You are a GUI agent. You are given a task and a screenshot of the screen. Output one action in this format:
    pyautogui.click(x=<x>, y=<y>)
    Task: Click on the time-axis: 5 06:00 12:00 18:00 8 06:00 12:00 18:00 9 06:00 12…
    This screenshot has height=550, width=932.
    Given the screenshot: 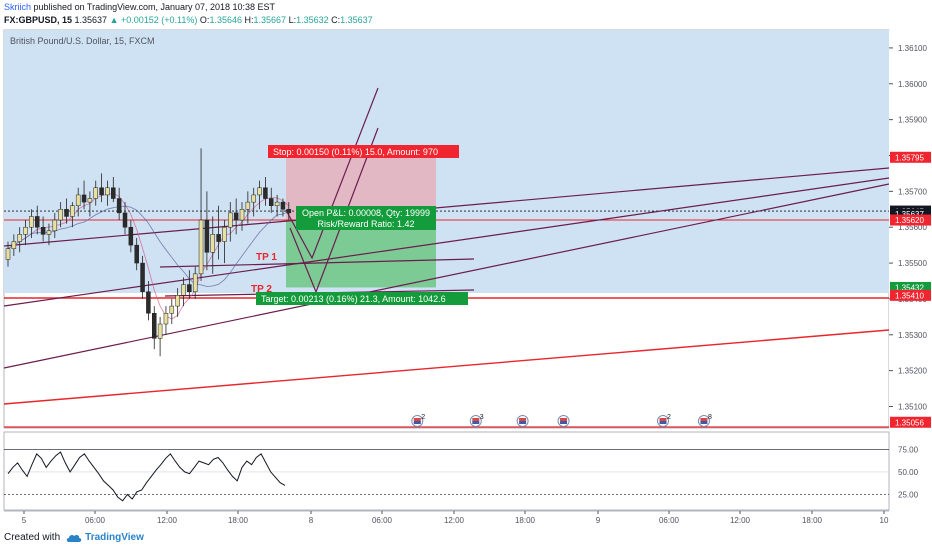 What is the action you would take?
    pyautogui.click(x=455, y=518)
    